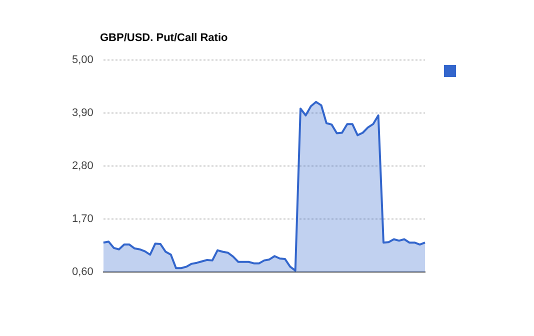  I want to click on y-tick-label: 0,60, so click(83, 272).